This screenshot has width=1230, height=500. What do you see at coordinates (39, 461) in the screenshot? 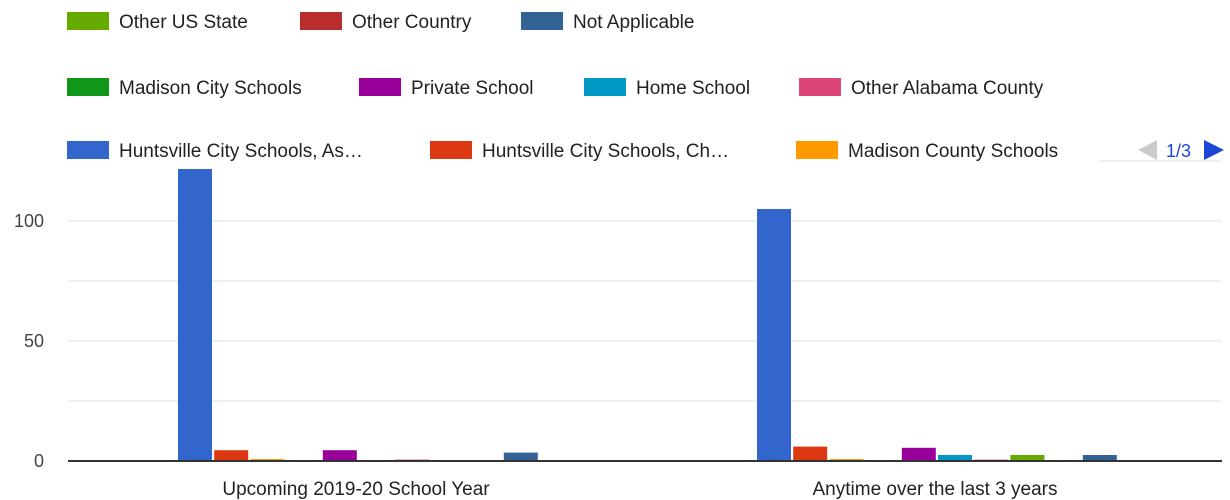
I see `y-tick-label: 0` at bounding box center [39, 461].